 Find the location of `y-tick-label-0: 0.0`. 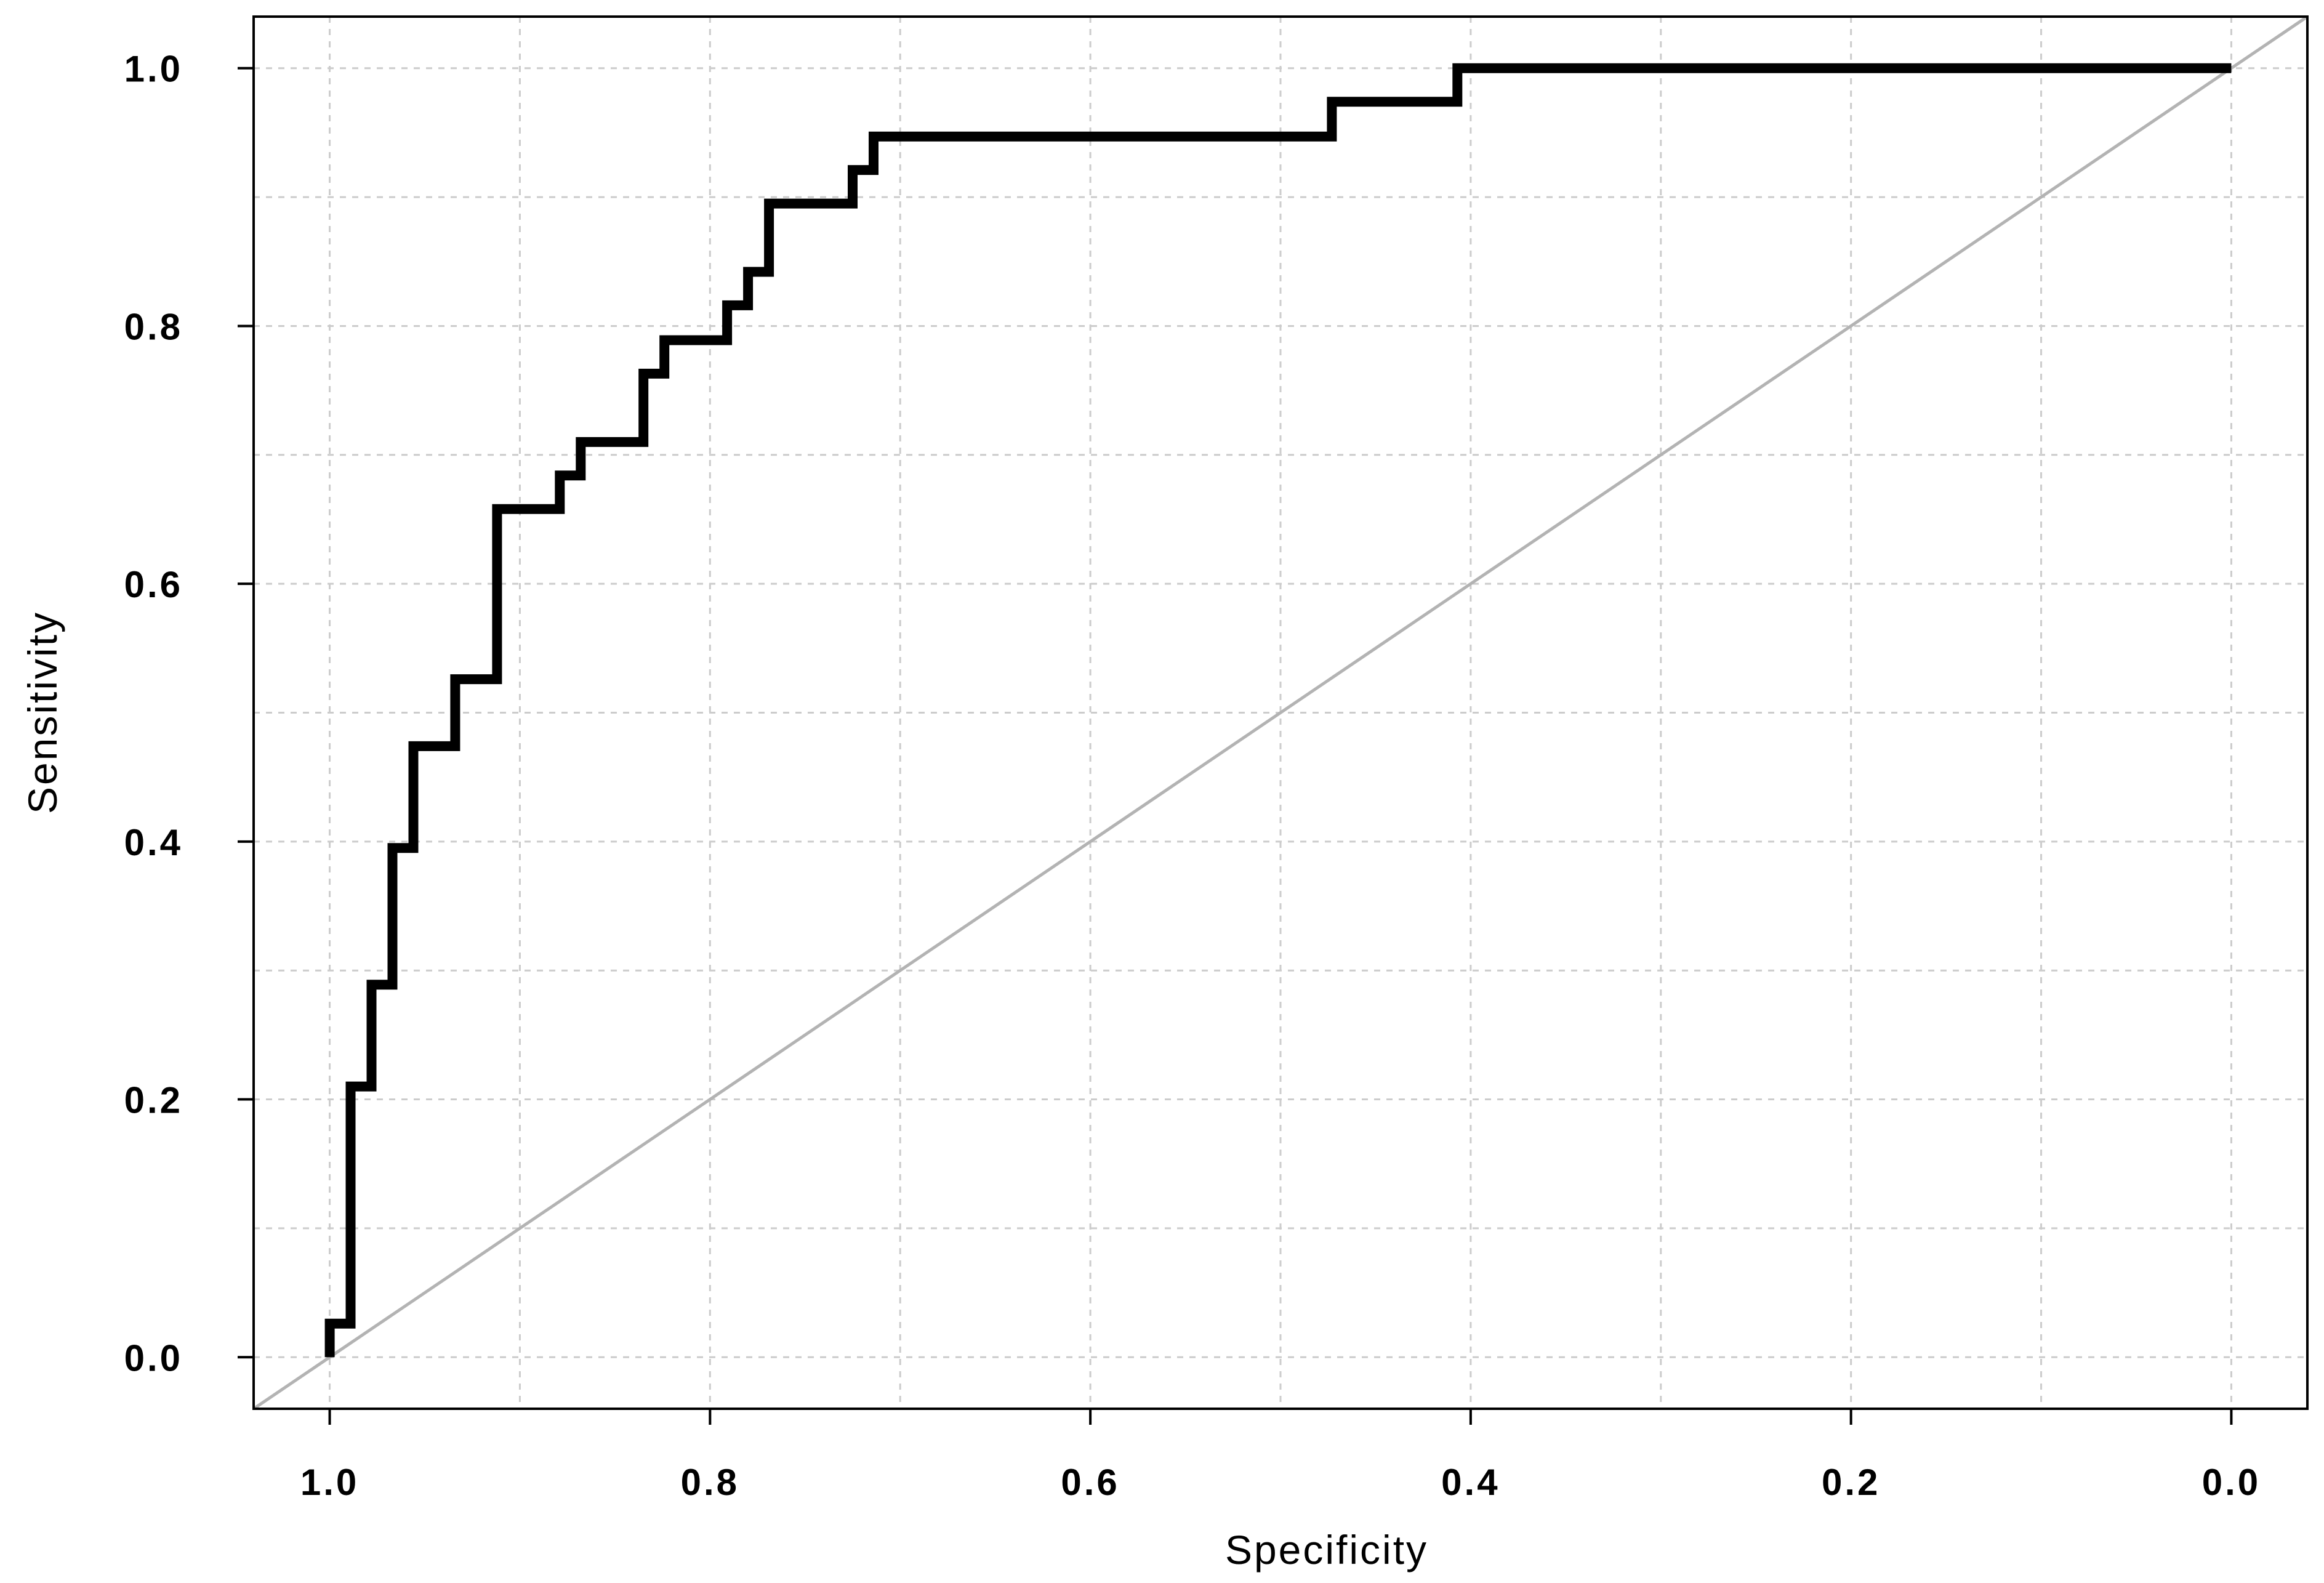

y-tick-label-0: 0.0 is located at coordinates (153, 1358).